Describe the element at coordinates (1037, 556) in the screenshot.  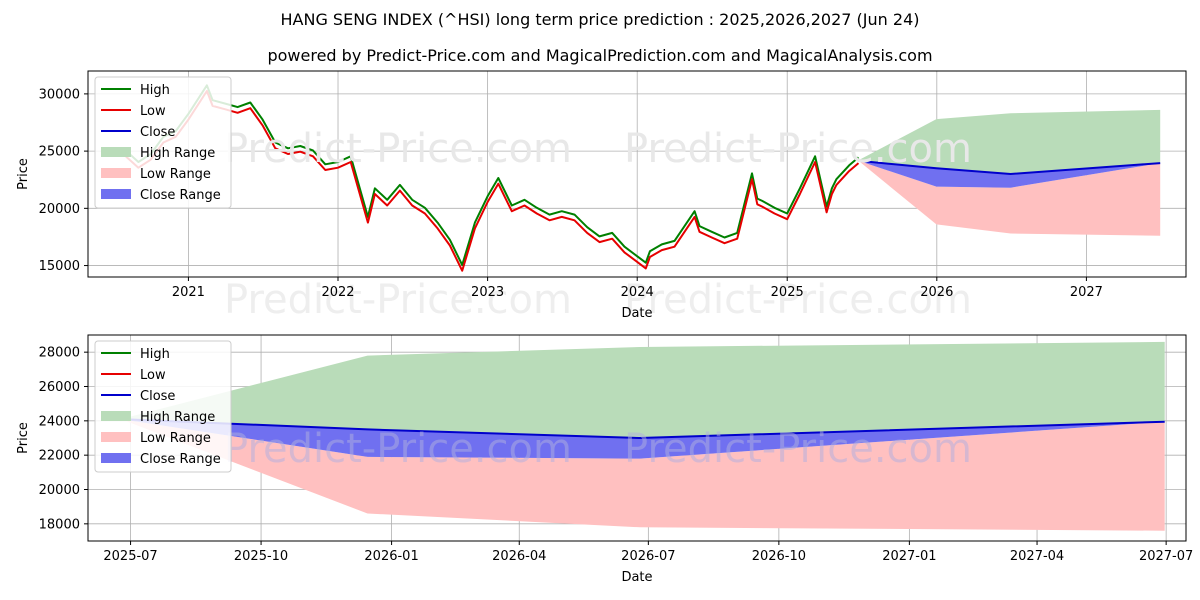
I see `x-tick-label: 2027-04` at that location.